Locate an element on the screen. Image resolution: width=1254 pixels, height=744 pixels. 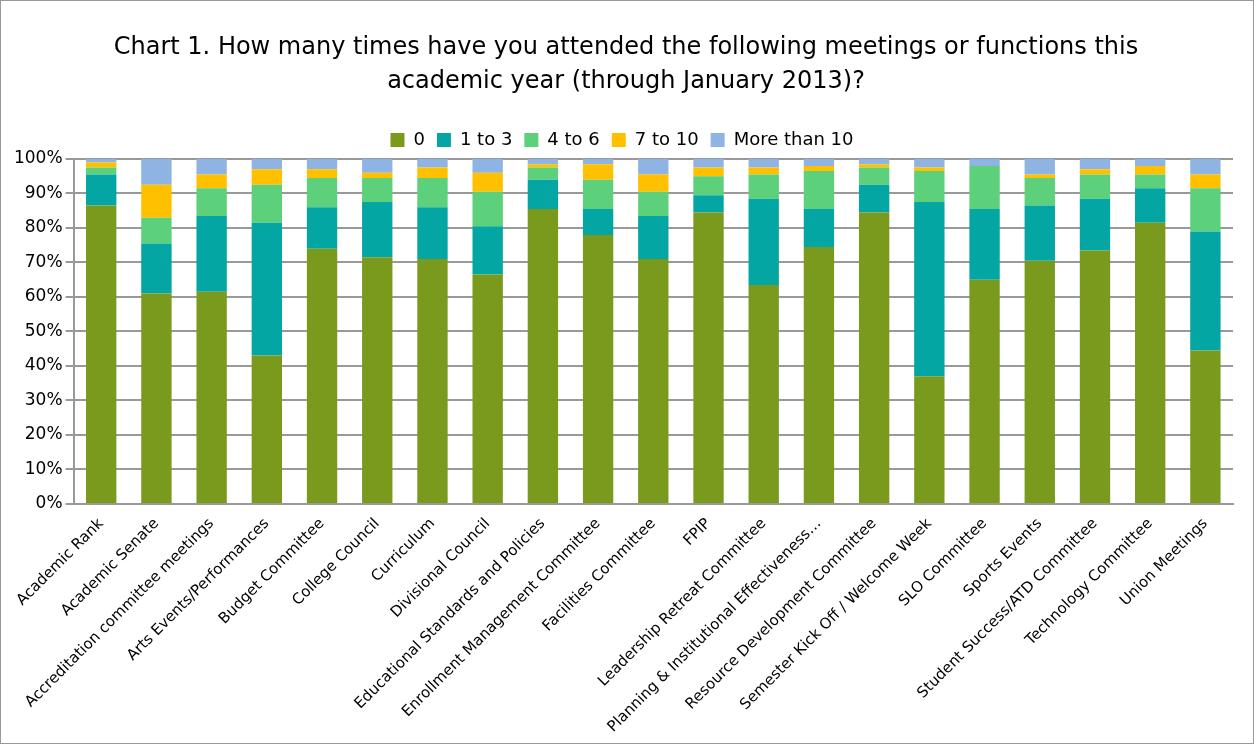
y-tick-label: 90% is located at coordinates (43, 191).